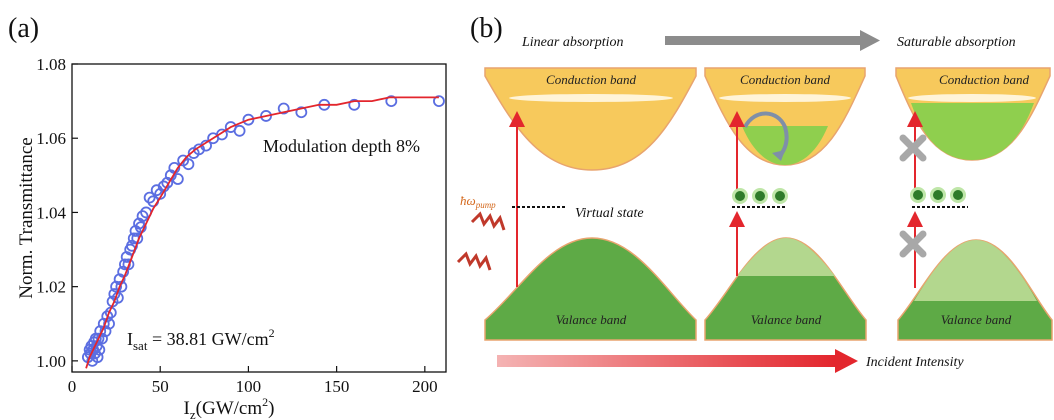  I want to click on y-tick-label: 1.02, so click(51, 287).